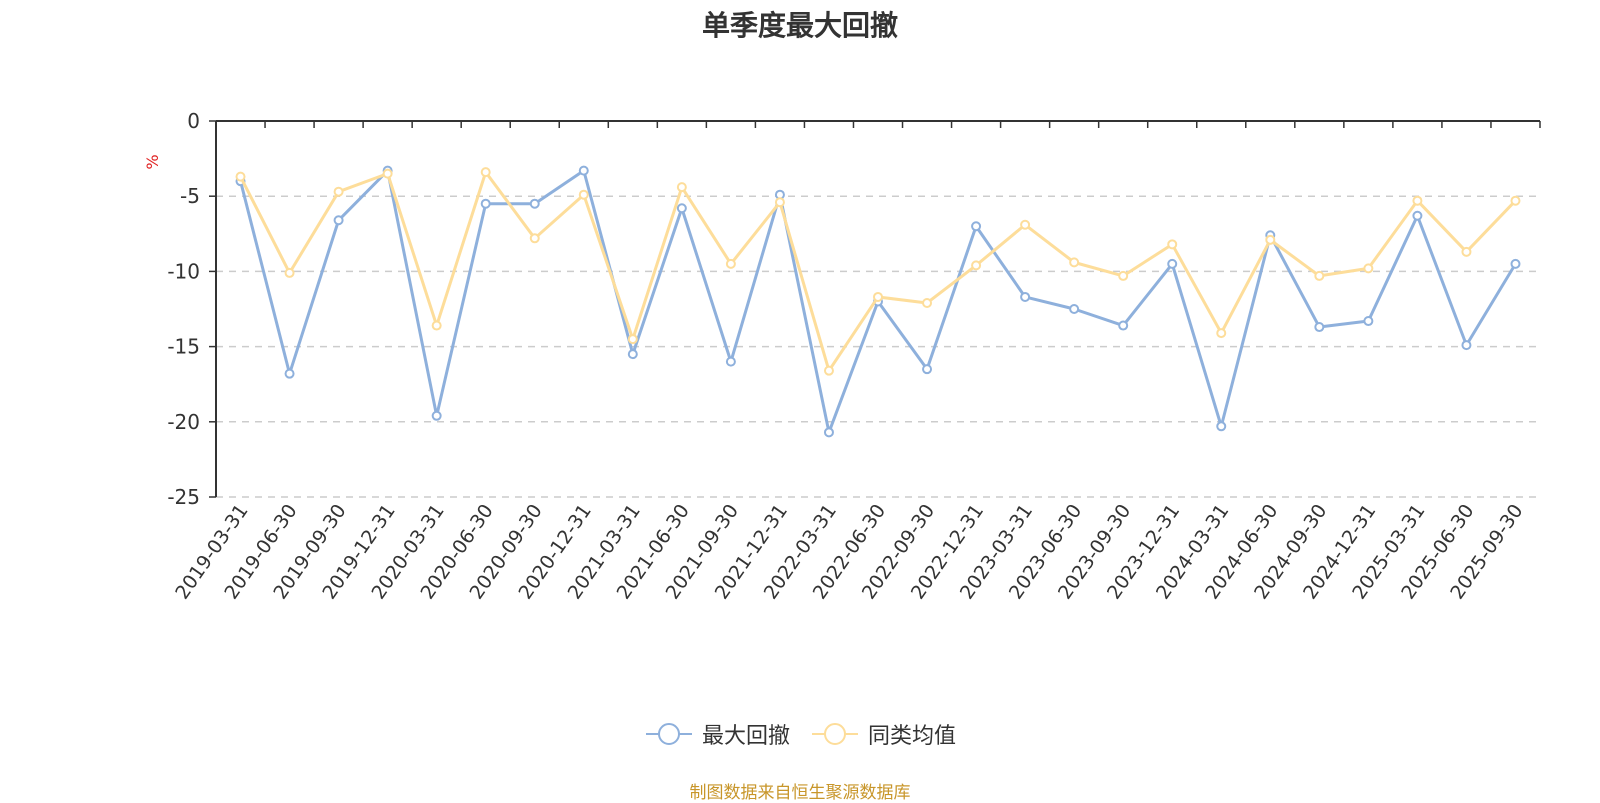  I want to click on y-axis-label: %, so click(152, 161).